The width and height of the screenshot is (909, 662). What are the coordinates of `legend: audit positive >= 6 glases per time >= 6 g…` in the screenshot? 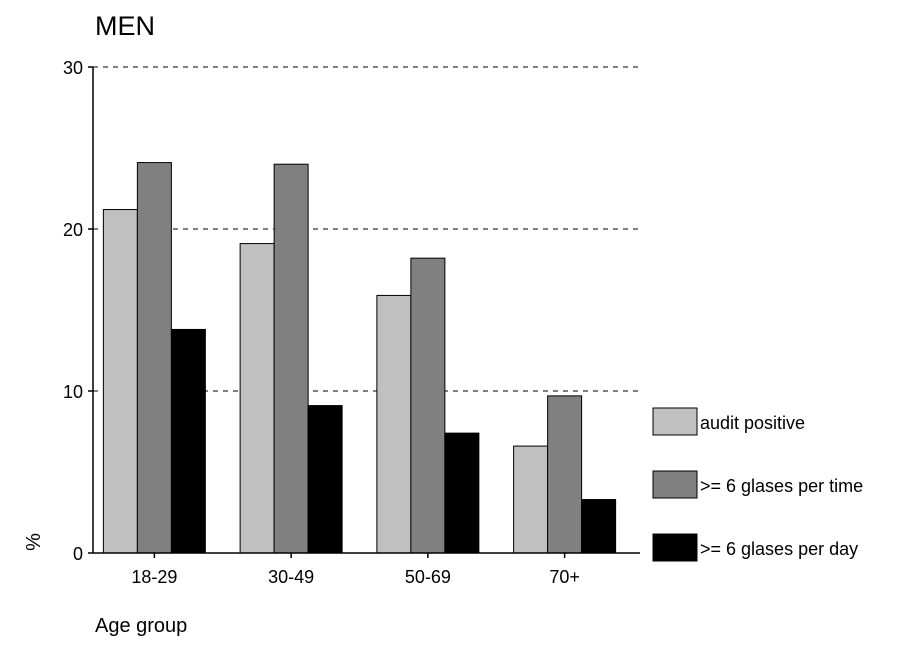 It's located at (757, 484).